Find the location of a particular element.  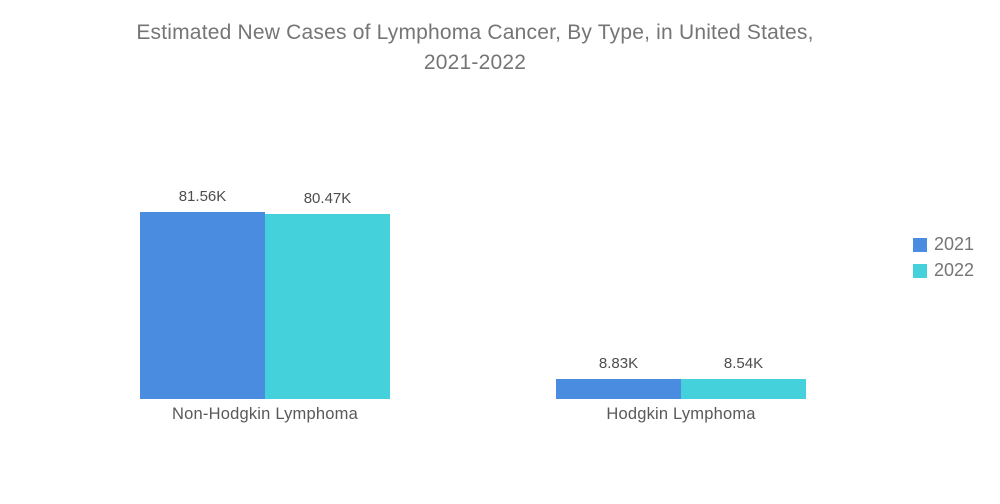

bar-2021-non-hodgkin-lymphoma is located at coordinates (202, 305).